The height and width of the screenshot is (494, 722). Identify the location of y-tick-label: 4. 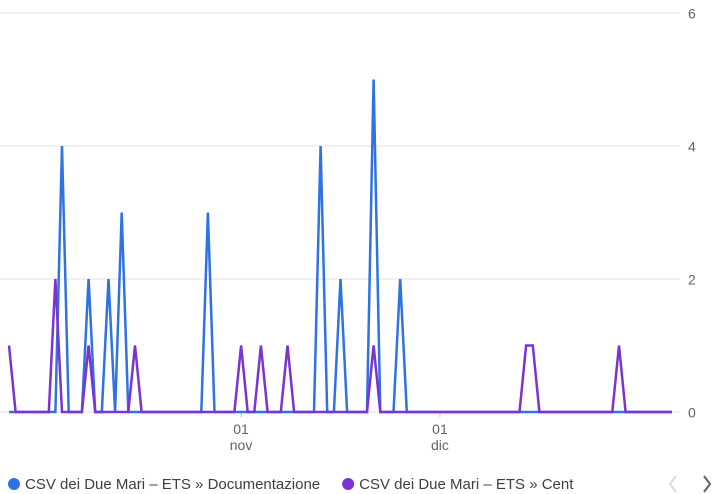
(692, 147).